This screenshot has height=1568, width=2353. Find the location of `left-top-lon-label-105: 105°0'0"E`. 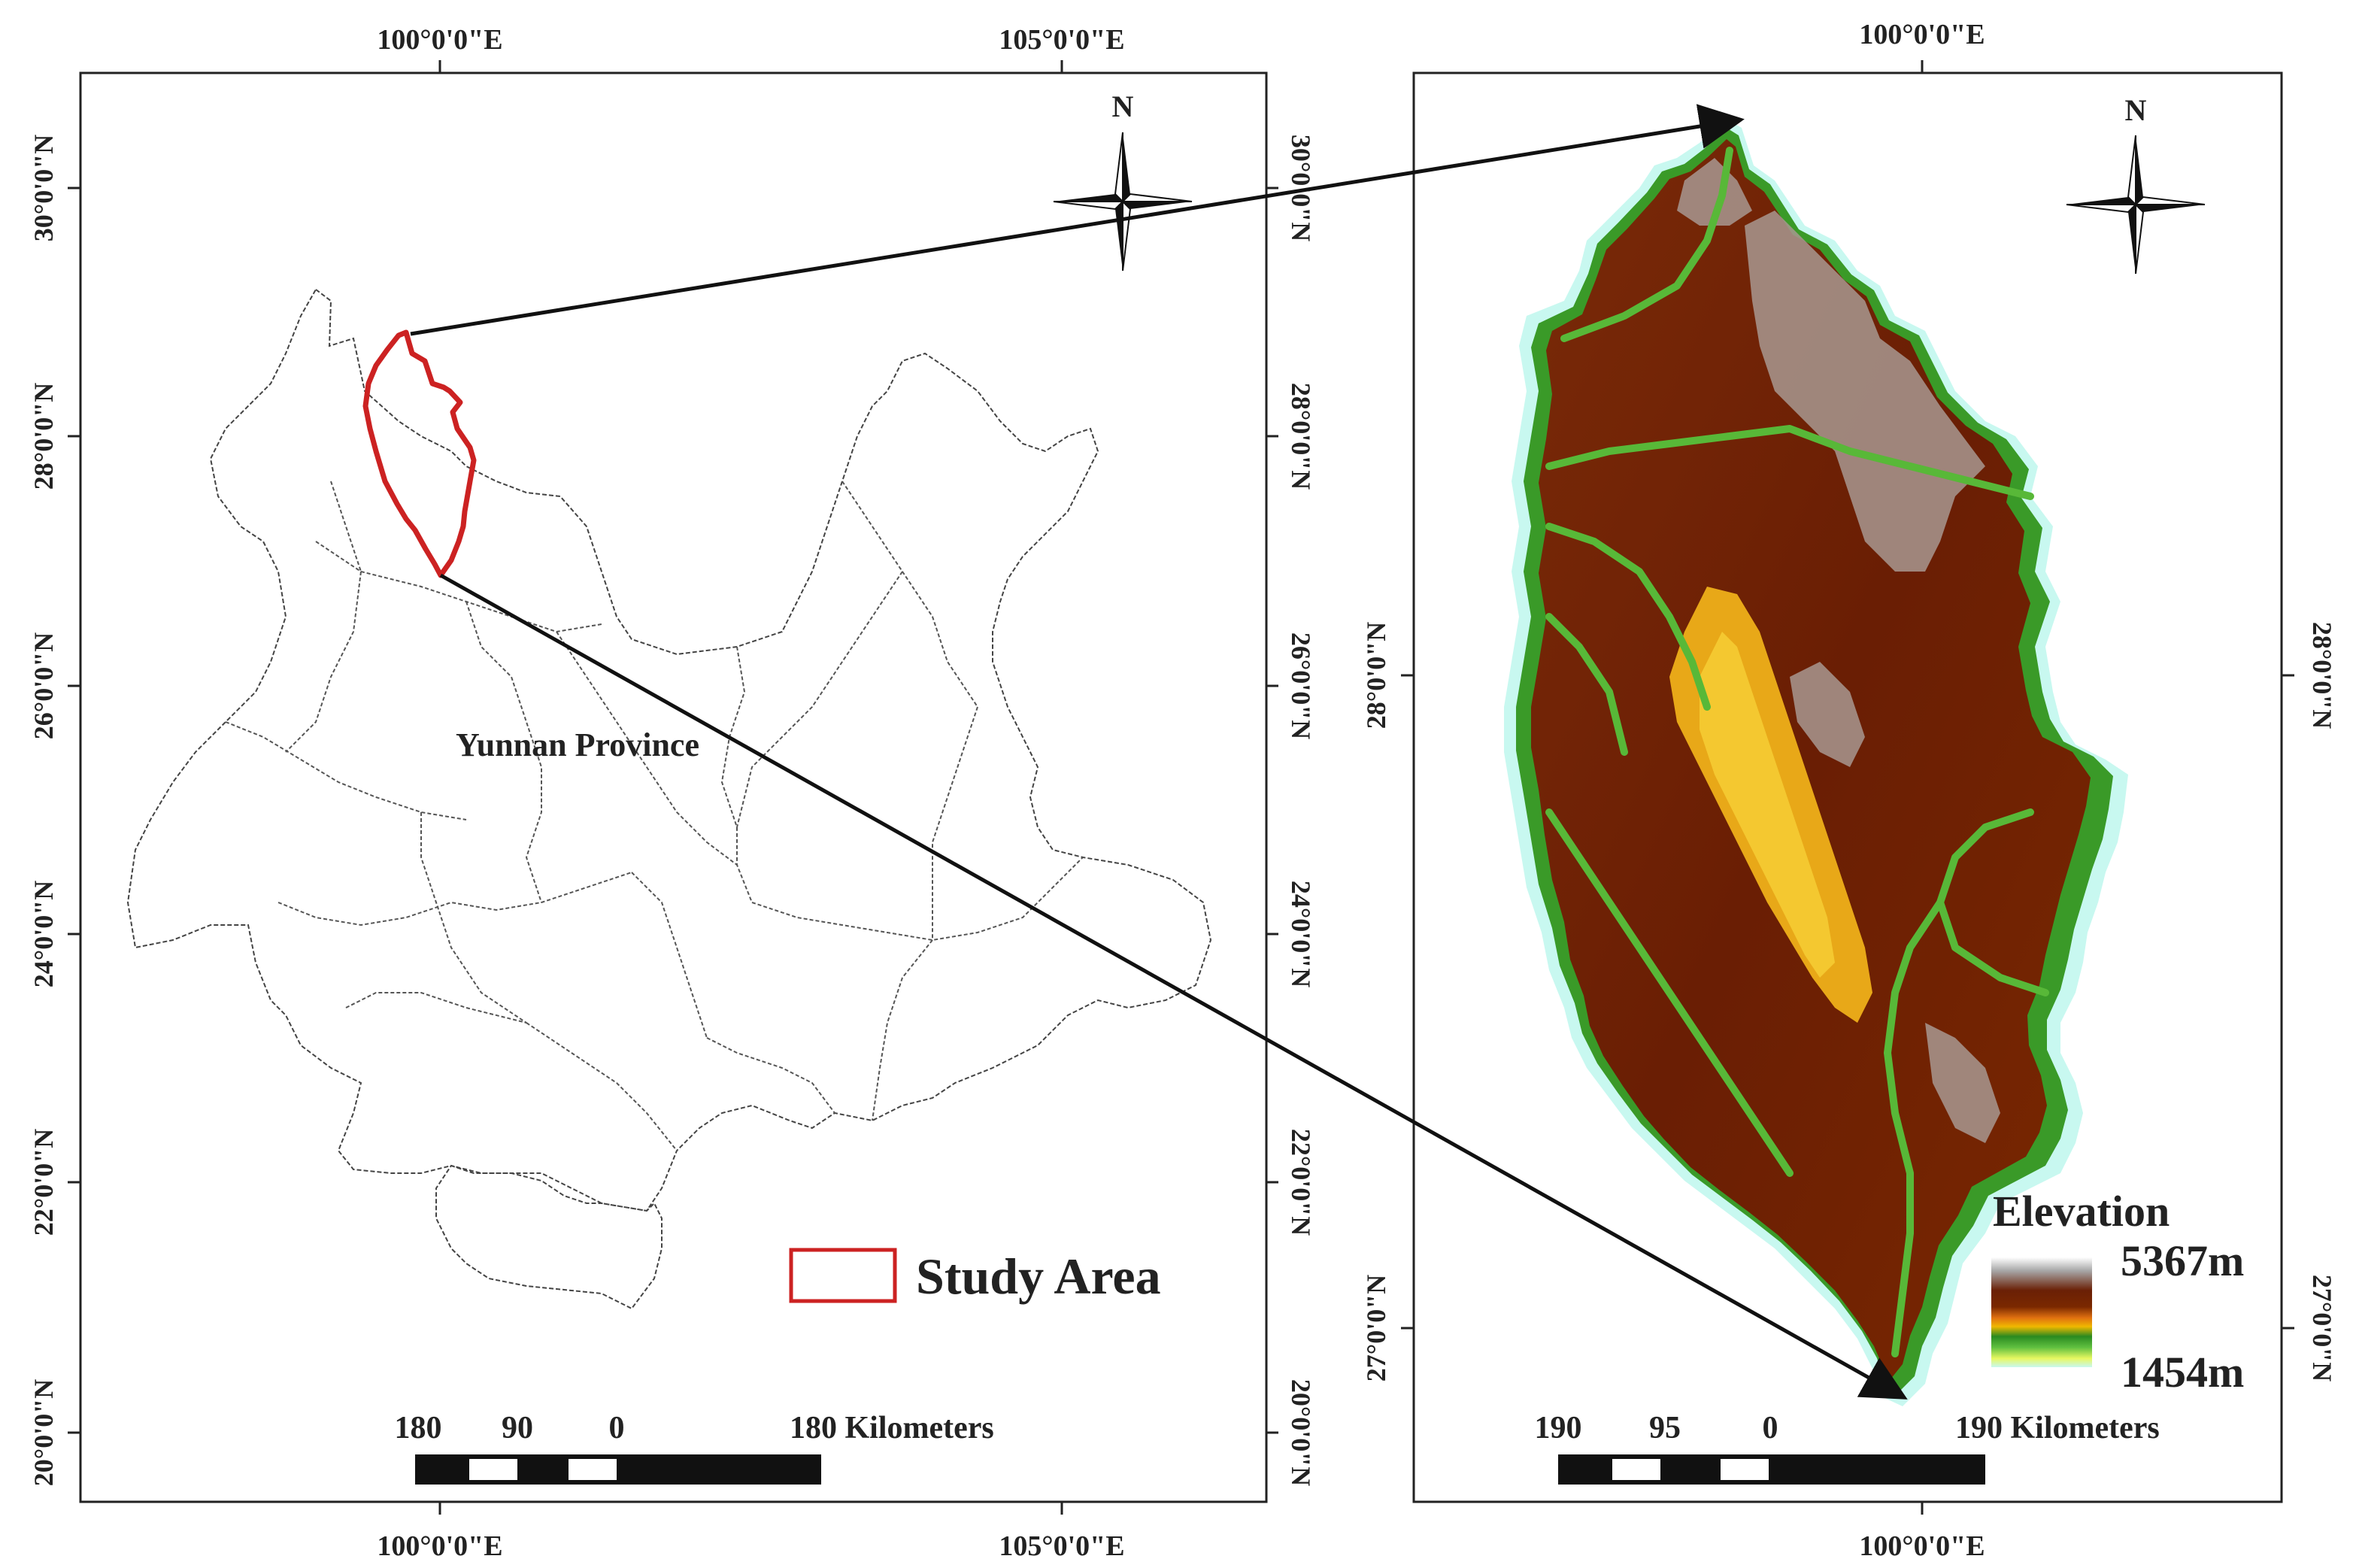

left-top-lon-label-105: 105°0'0"E is located at coordinates (1061, 40).